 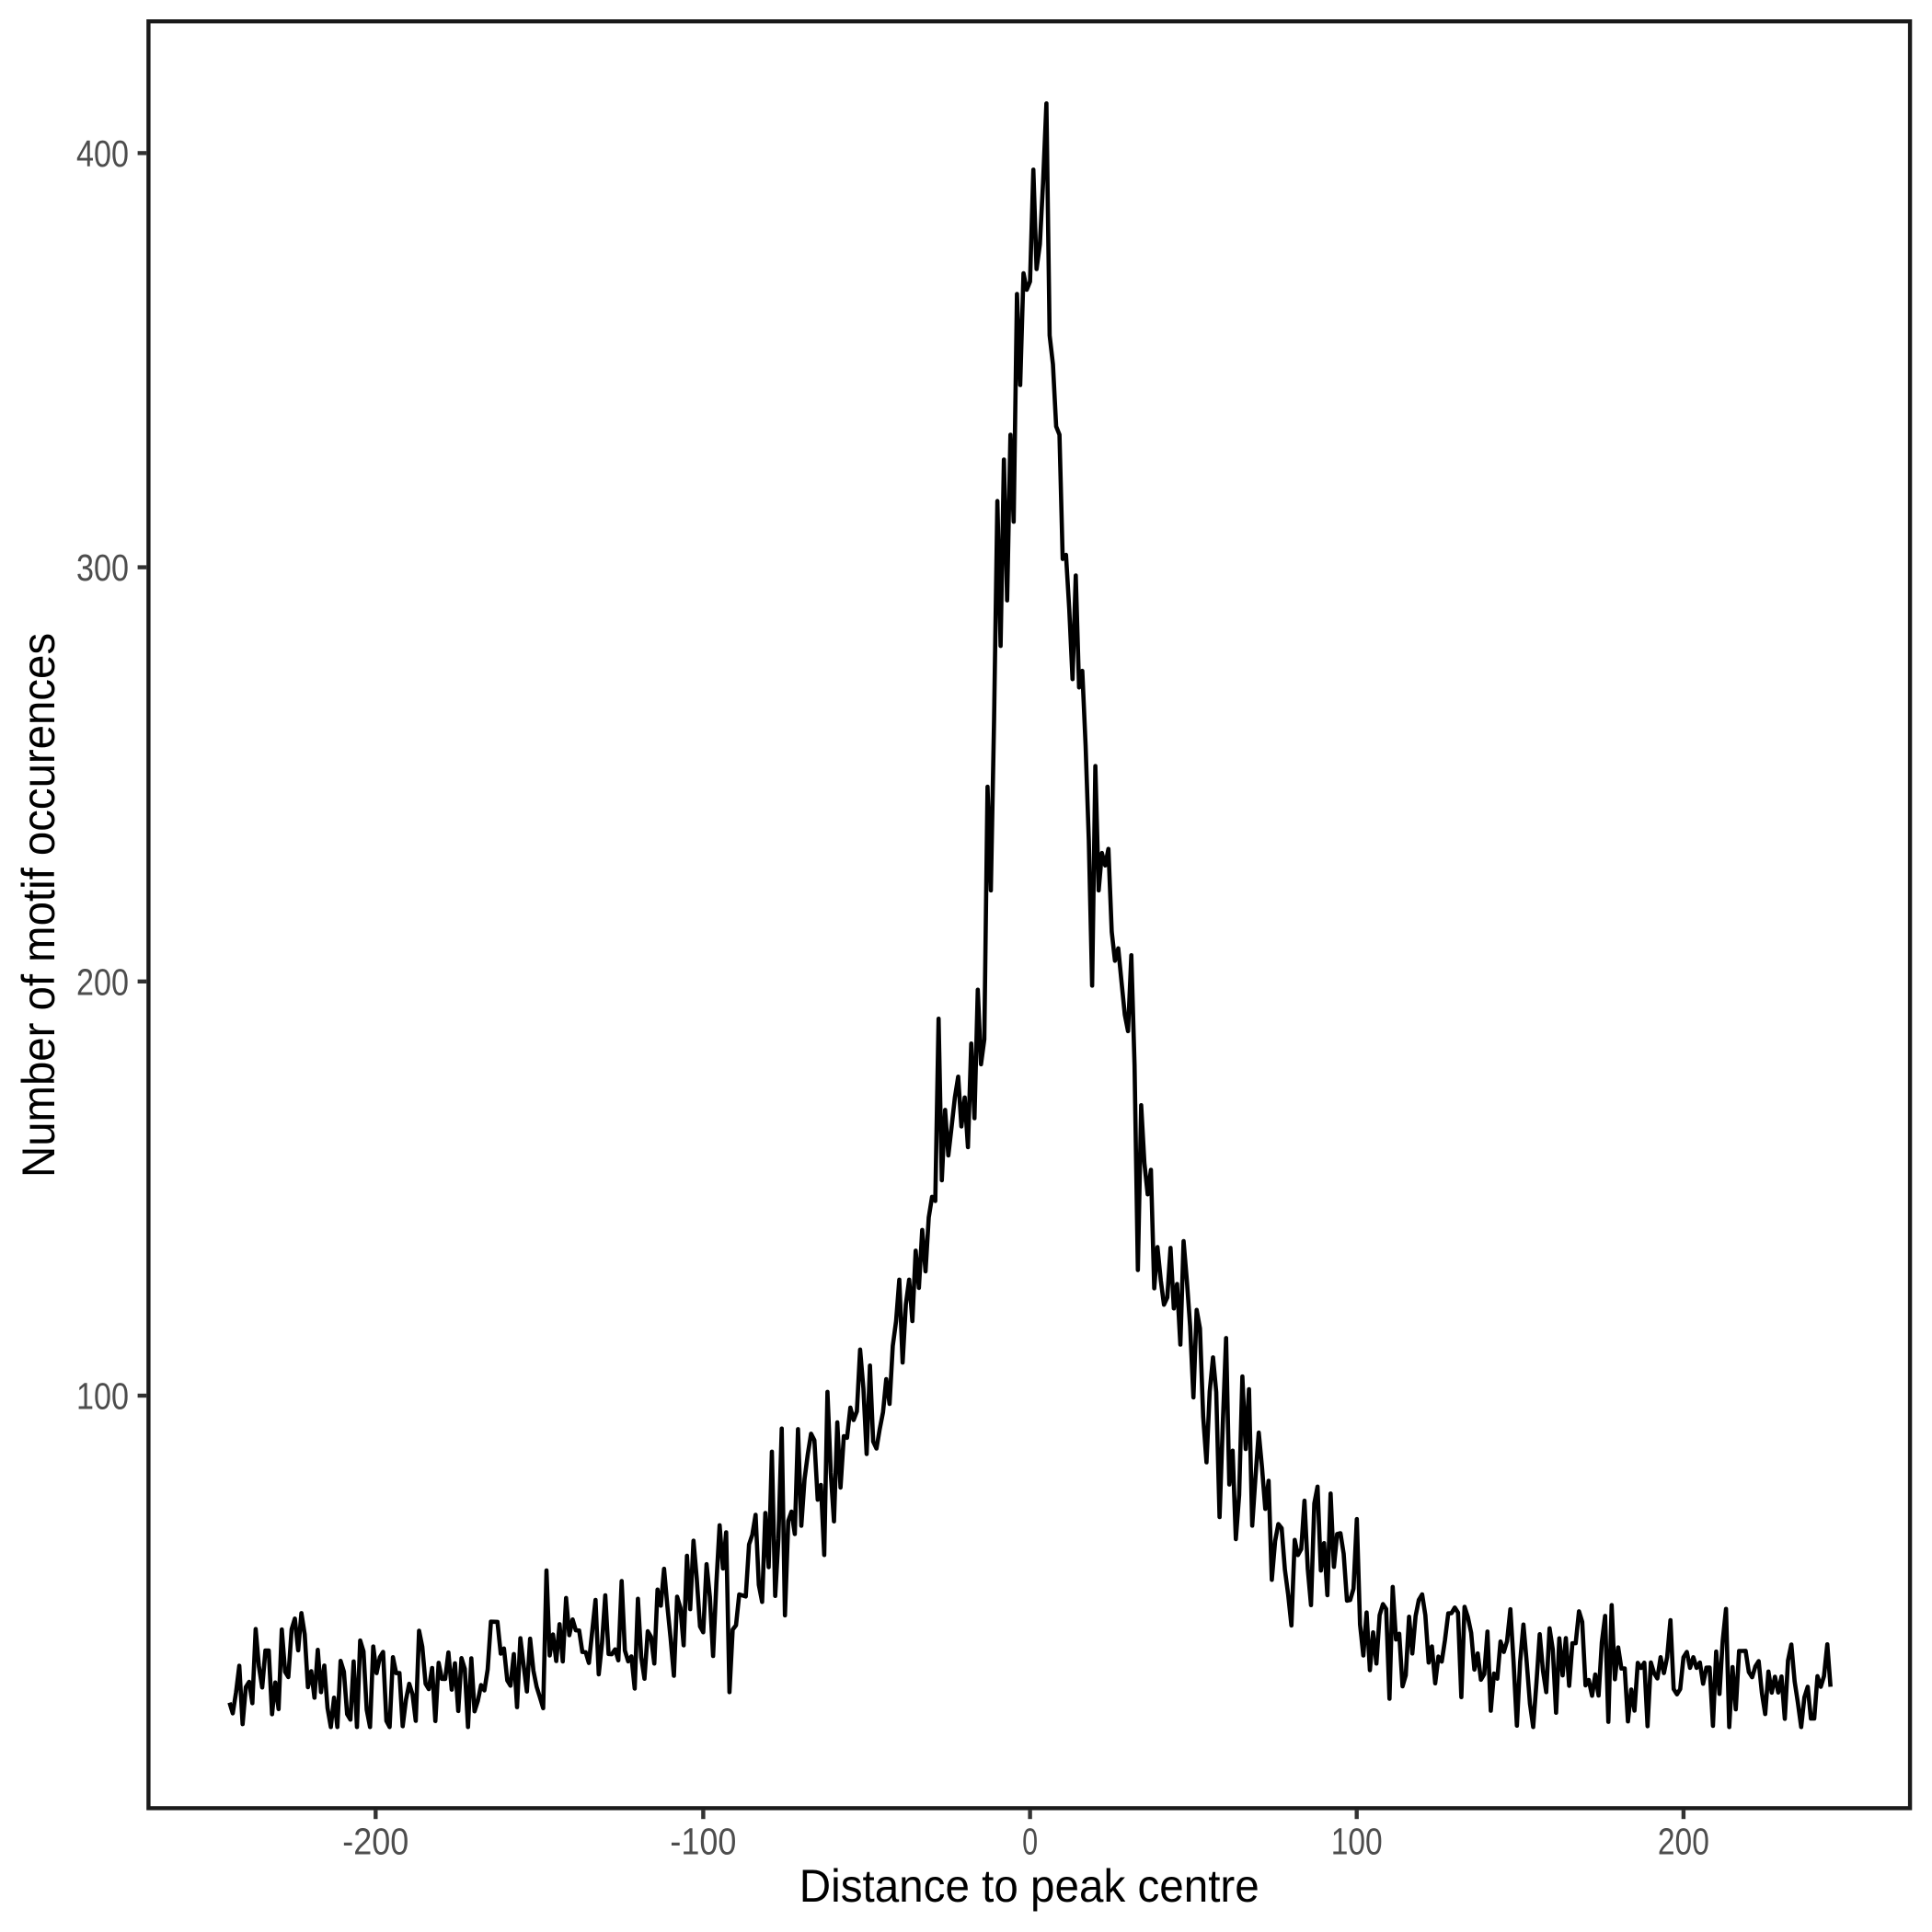 What do you see at coordinates (375, 1842) in the screenshot?
I see `svg-text: -200` at bounding box center [375, 1842].